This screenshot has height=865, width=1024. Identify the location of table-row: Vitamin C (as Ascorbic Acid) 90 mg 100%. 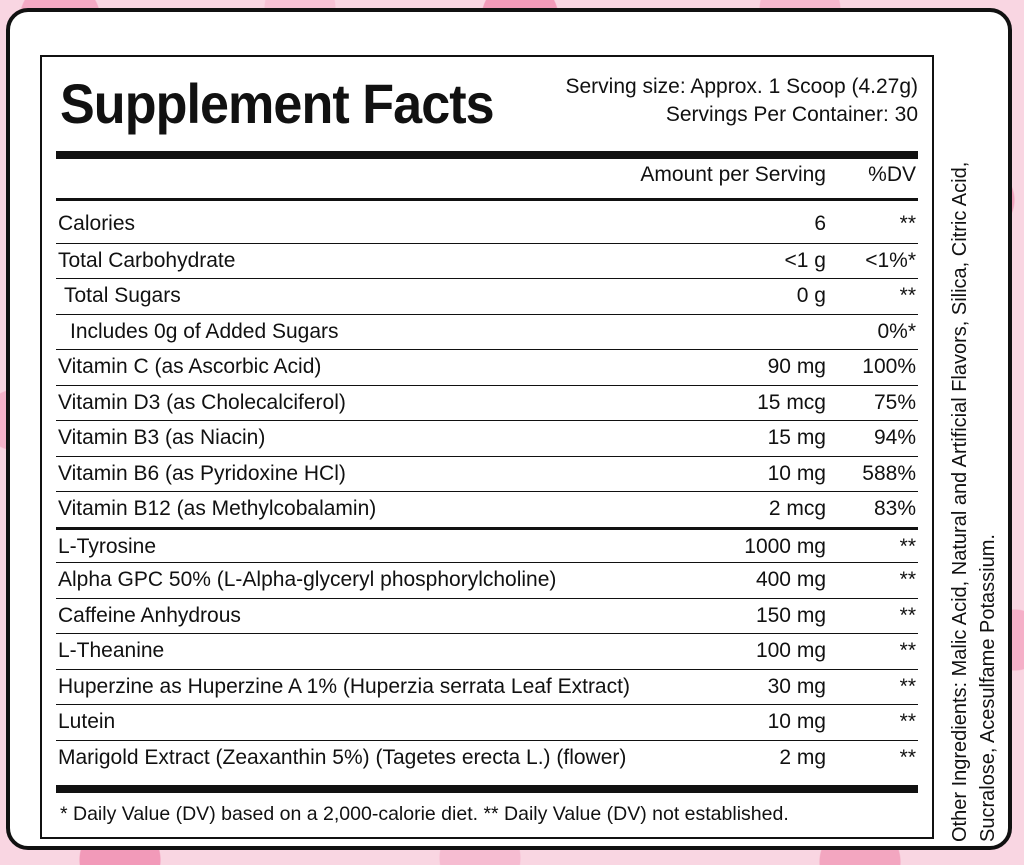
(487, 367).